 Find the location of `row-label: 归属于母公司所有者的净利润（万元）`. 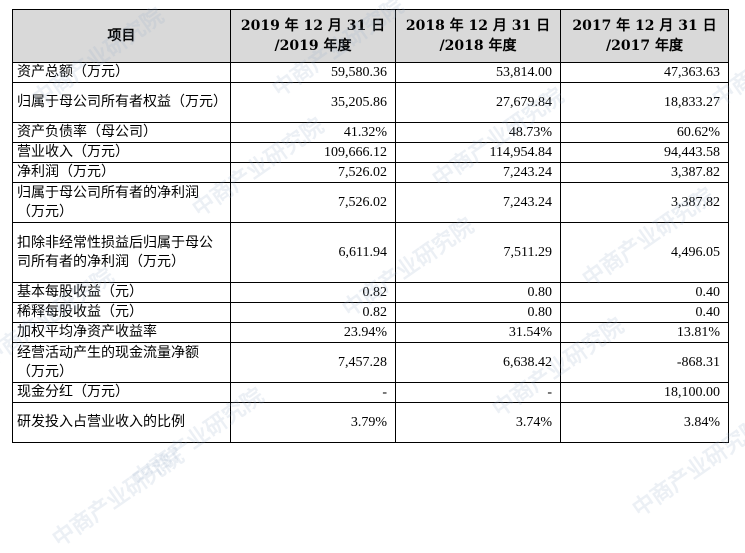

row-label: 归属于母公司所有者的净利润（万元） is located at coordinates (121, 202).